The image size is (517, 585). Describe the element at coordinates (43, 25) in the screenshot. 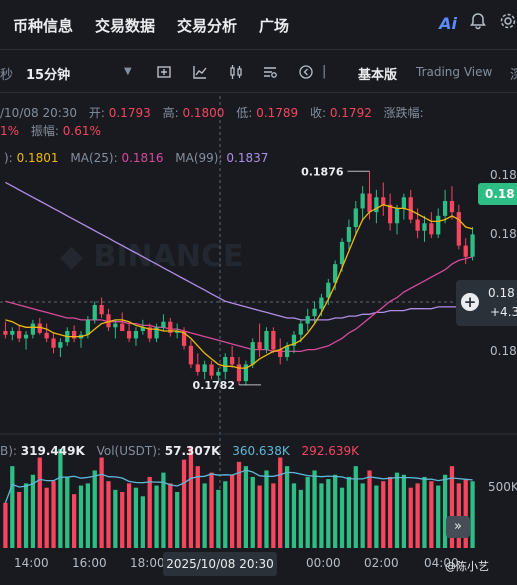

I see `tab-coin-info: 币种信息` at that location.